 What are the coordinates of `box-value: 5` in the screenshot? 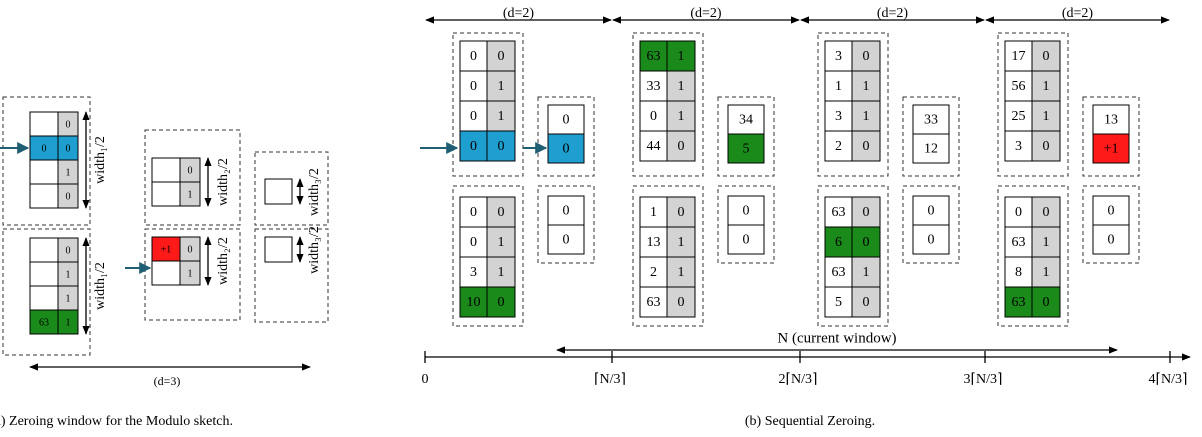 It's located at (746, 149).